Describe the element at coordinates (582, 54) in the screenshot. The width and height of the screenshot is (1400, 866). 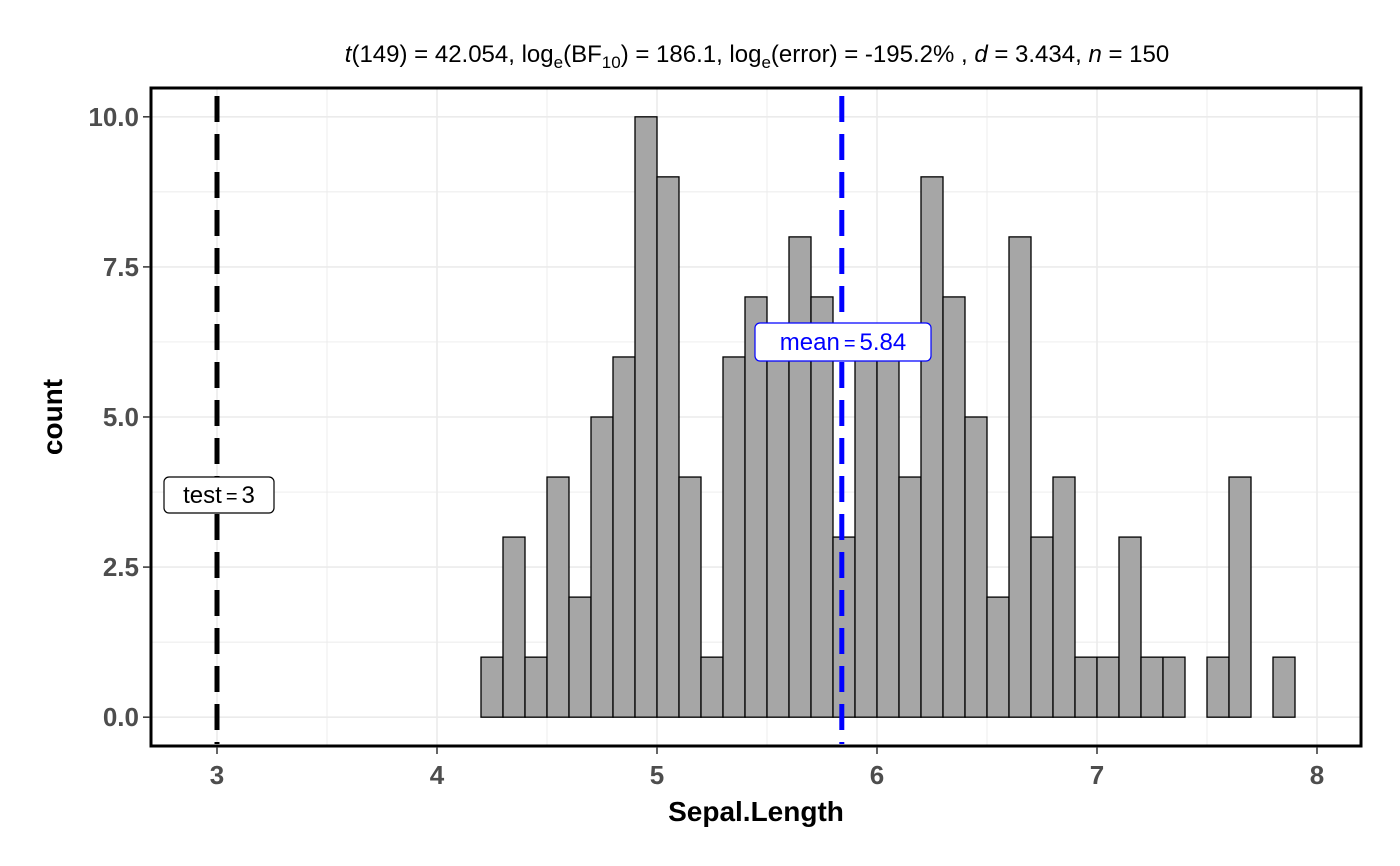
I see `subtitle-bf-open: (BF` at that location.